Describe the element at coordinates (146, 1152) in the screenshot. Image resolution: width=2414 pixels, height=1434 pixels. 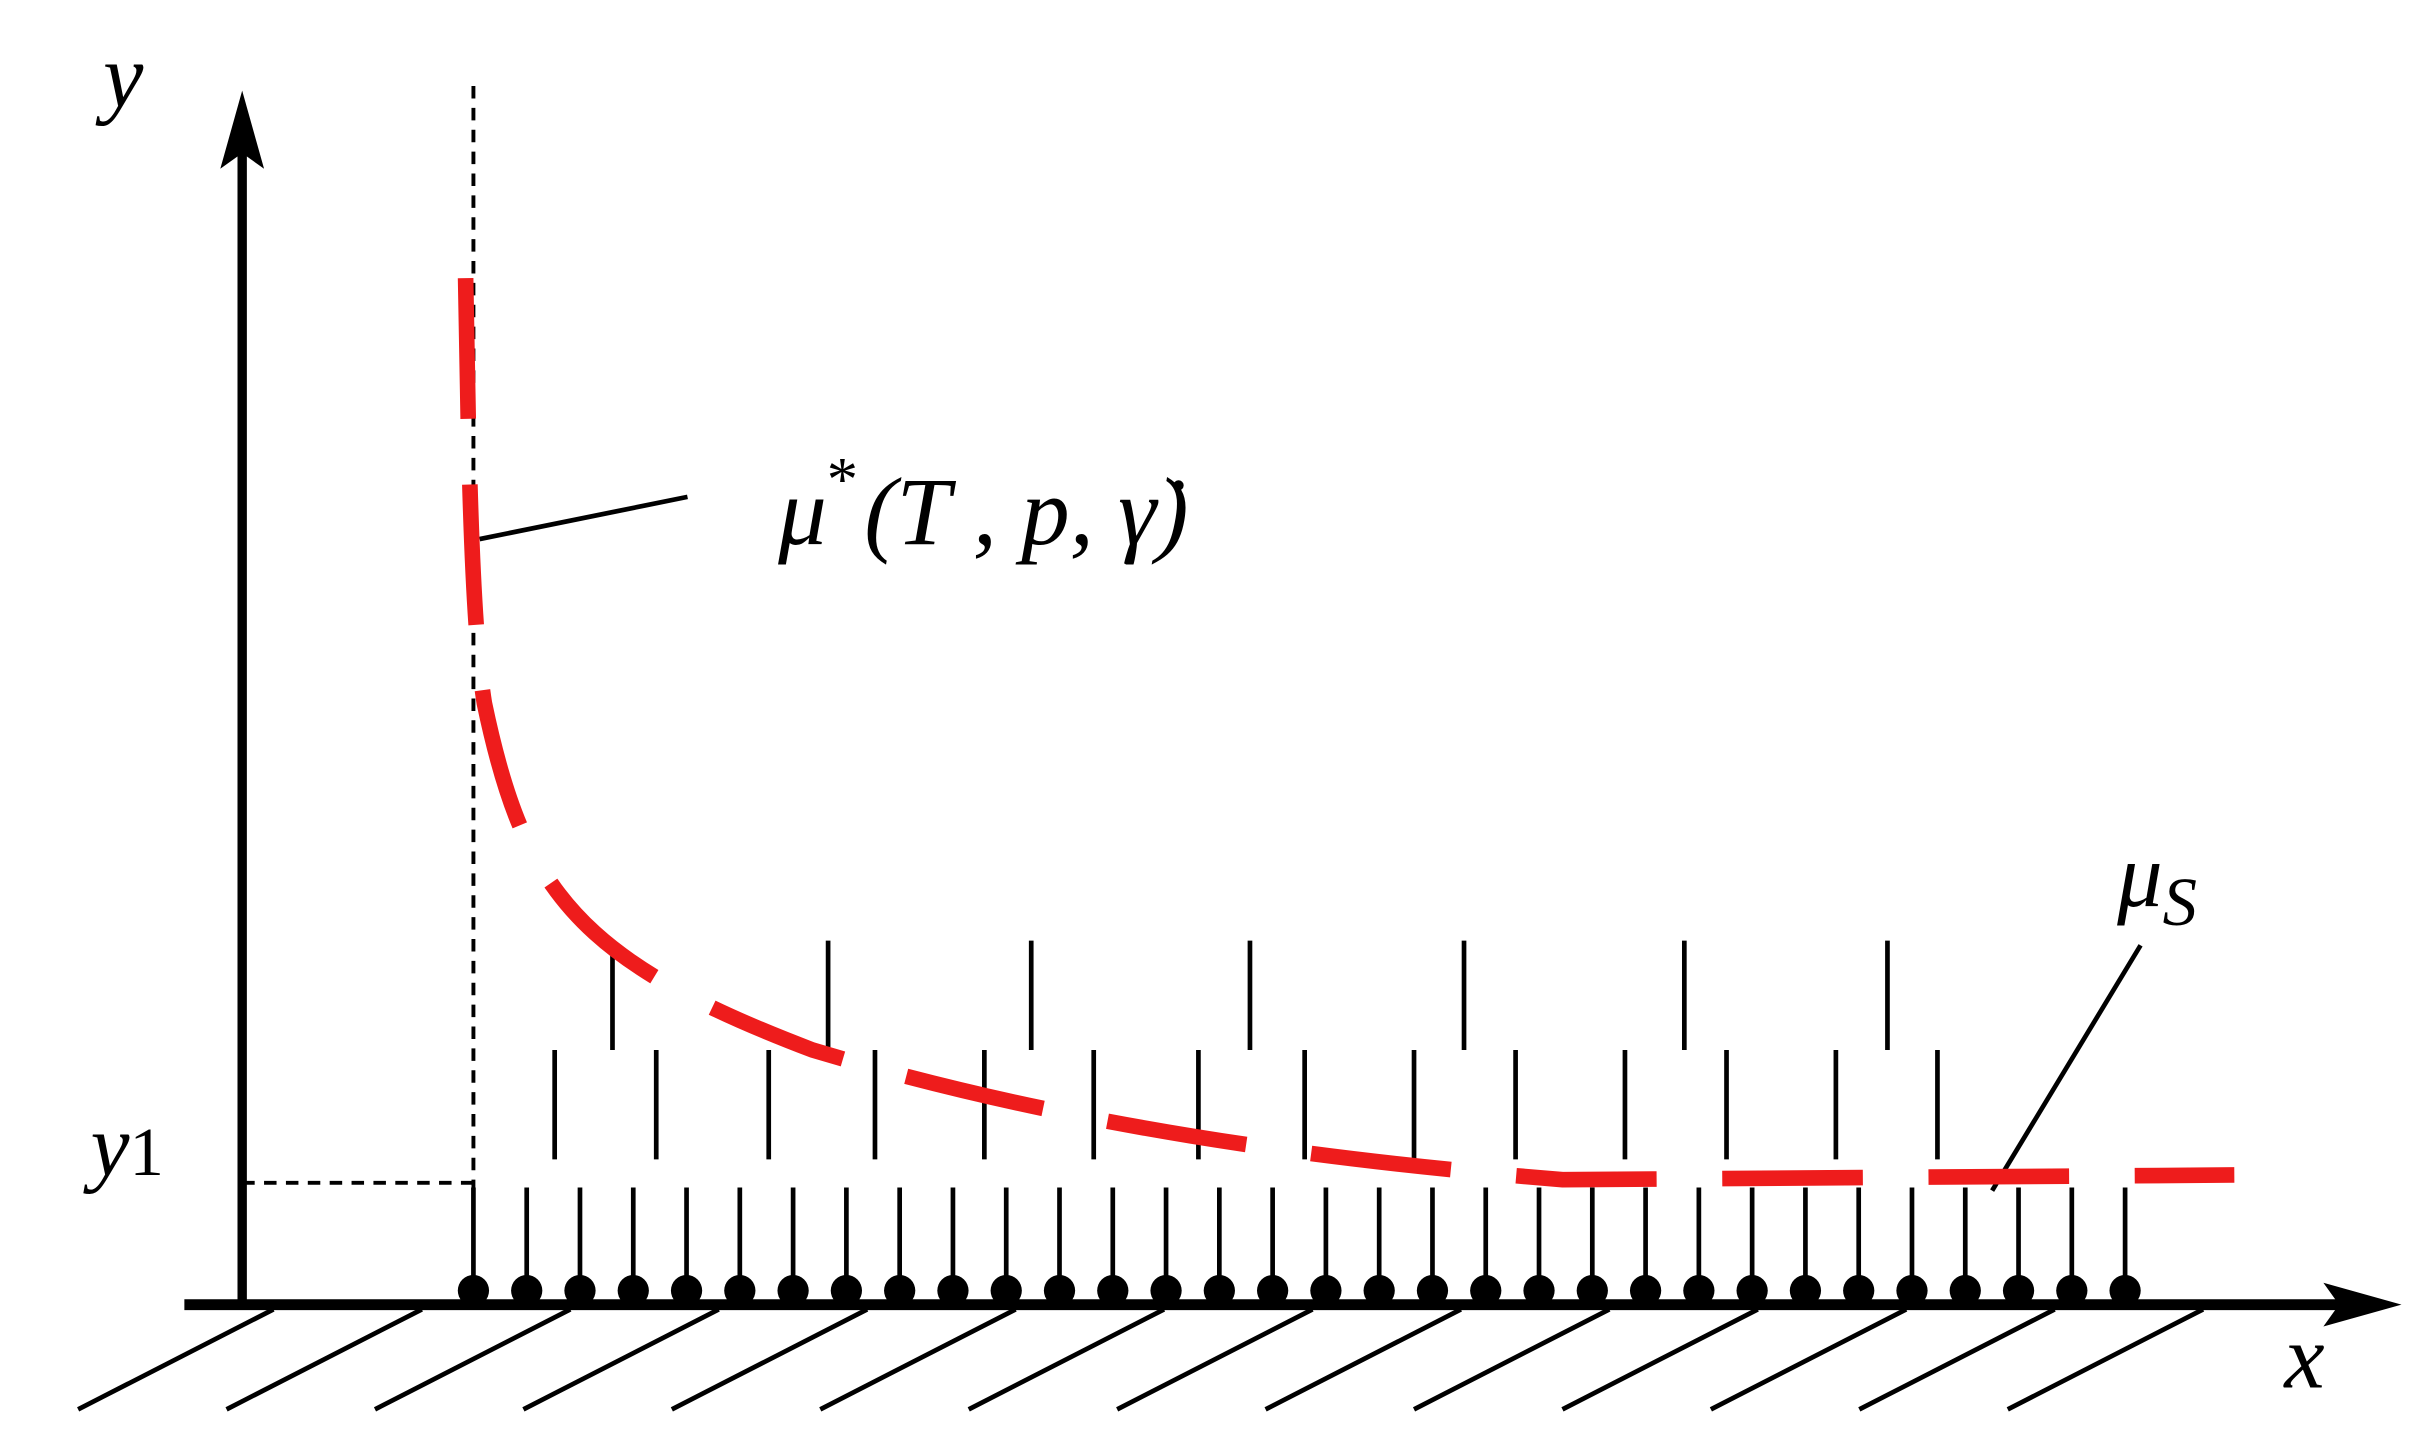
I see `y1-sub: 1` at that location.